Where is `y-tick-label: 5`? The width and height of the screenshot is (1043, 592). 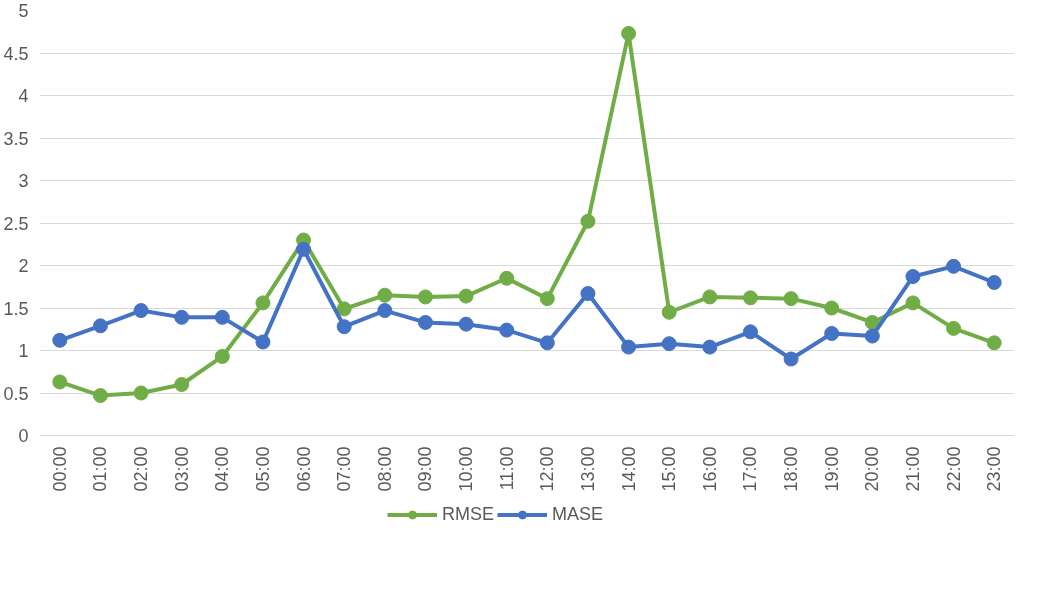 y-tick-label: 5 is located at coordinates (23, 11).